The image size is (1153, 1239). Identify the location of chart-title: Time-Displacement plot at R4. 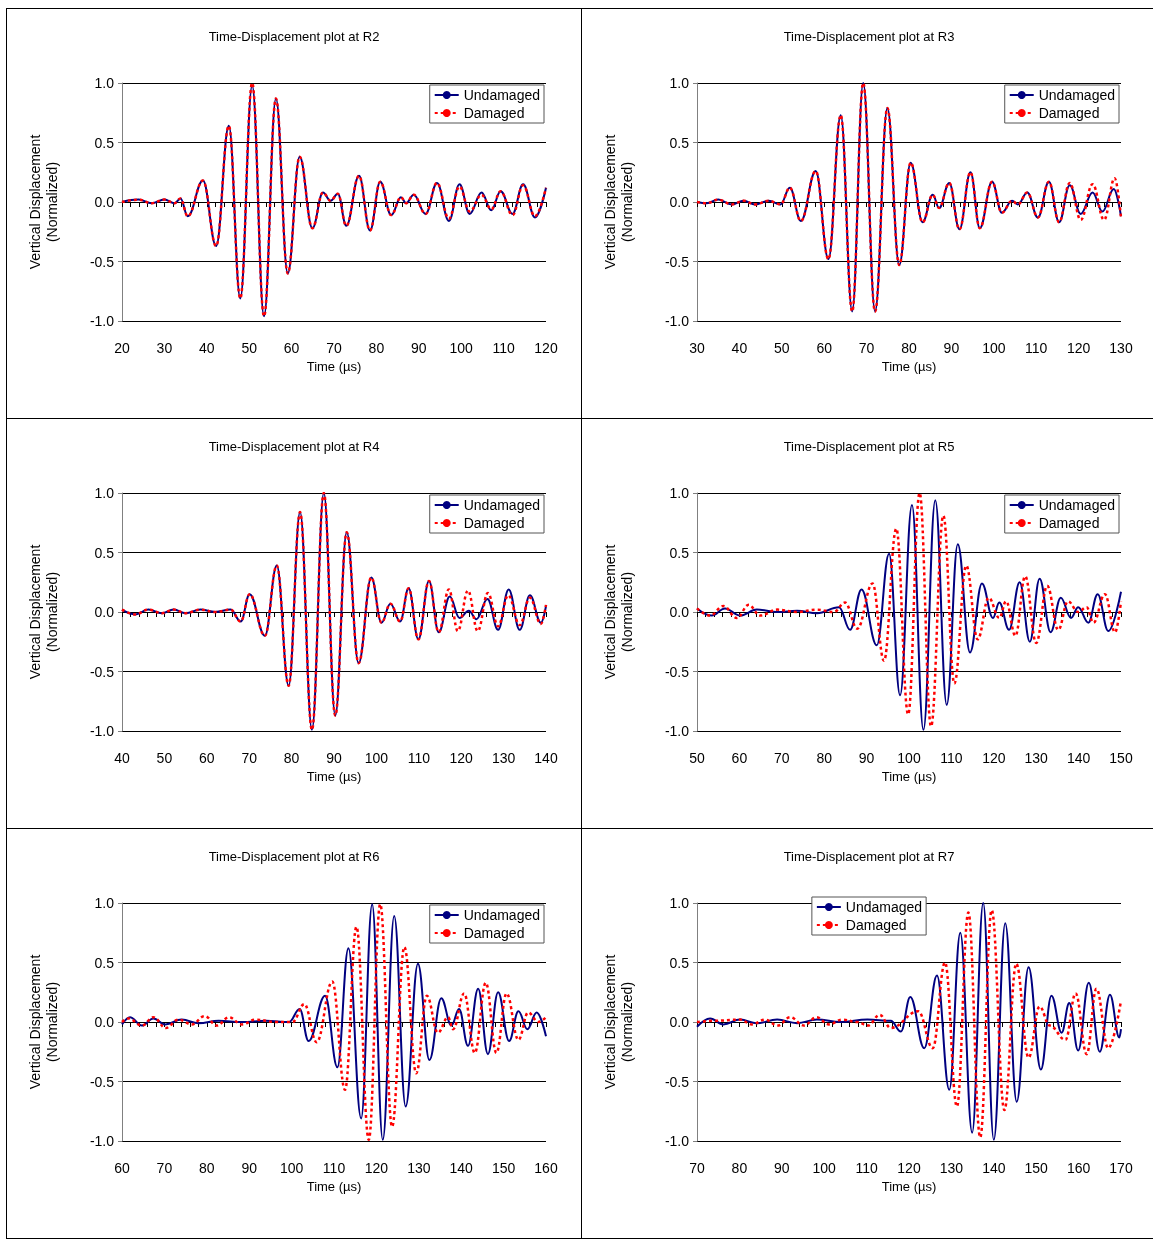
(294, 446).